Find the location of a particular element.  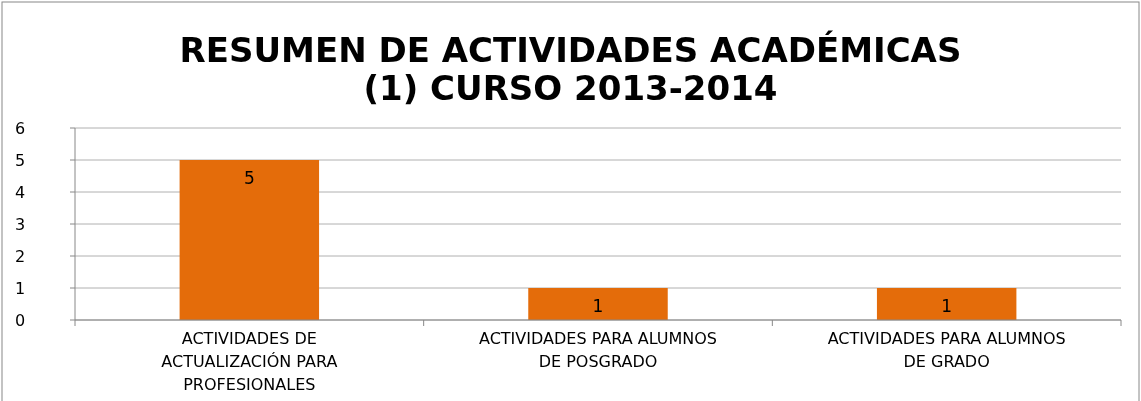

chart-title: RESUMEN DE ACTIVIDADES ACADÉMICAS (1) CURSO 2013-2014 is located at coordinates (570, 69).